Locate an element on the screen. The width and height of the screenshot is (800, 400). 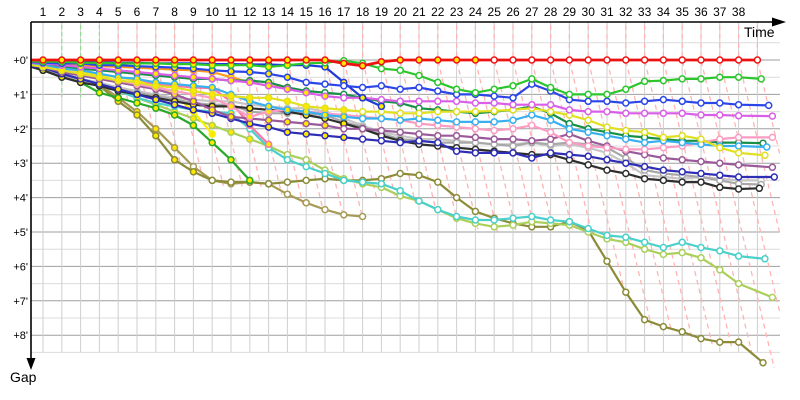
svg-text: 13 is located at coordinates (269, 12).